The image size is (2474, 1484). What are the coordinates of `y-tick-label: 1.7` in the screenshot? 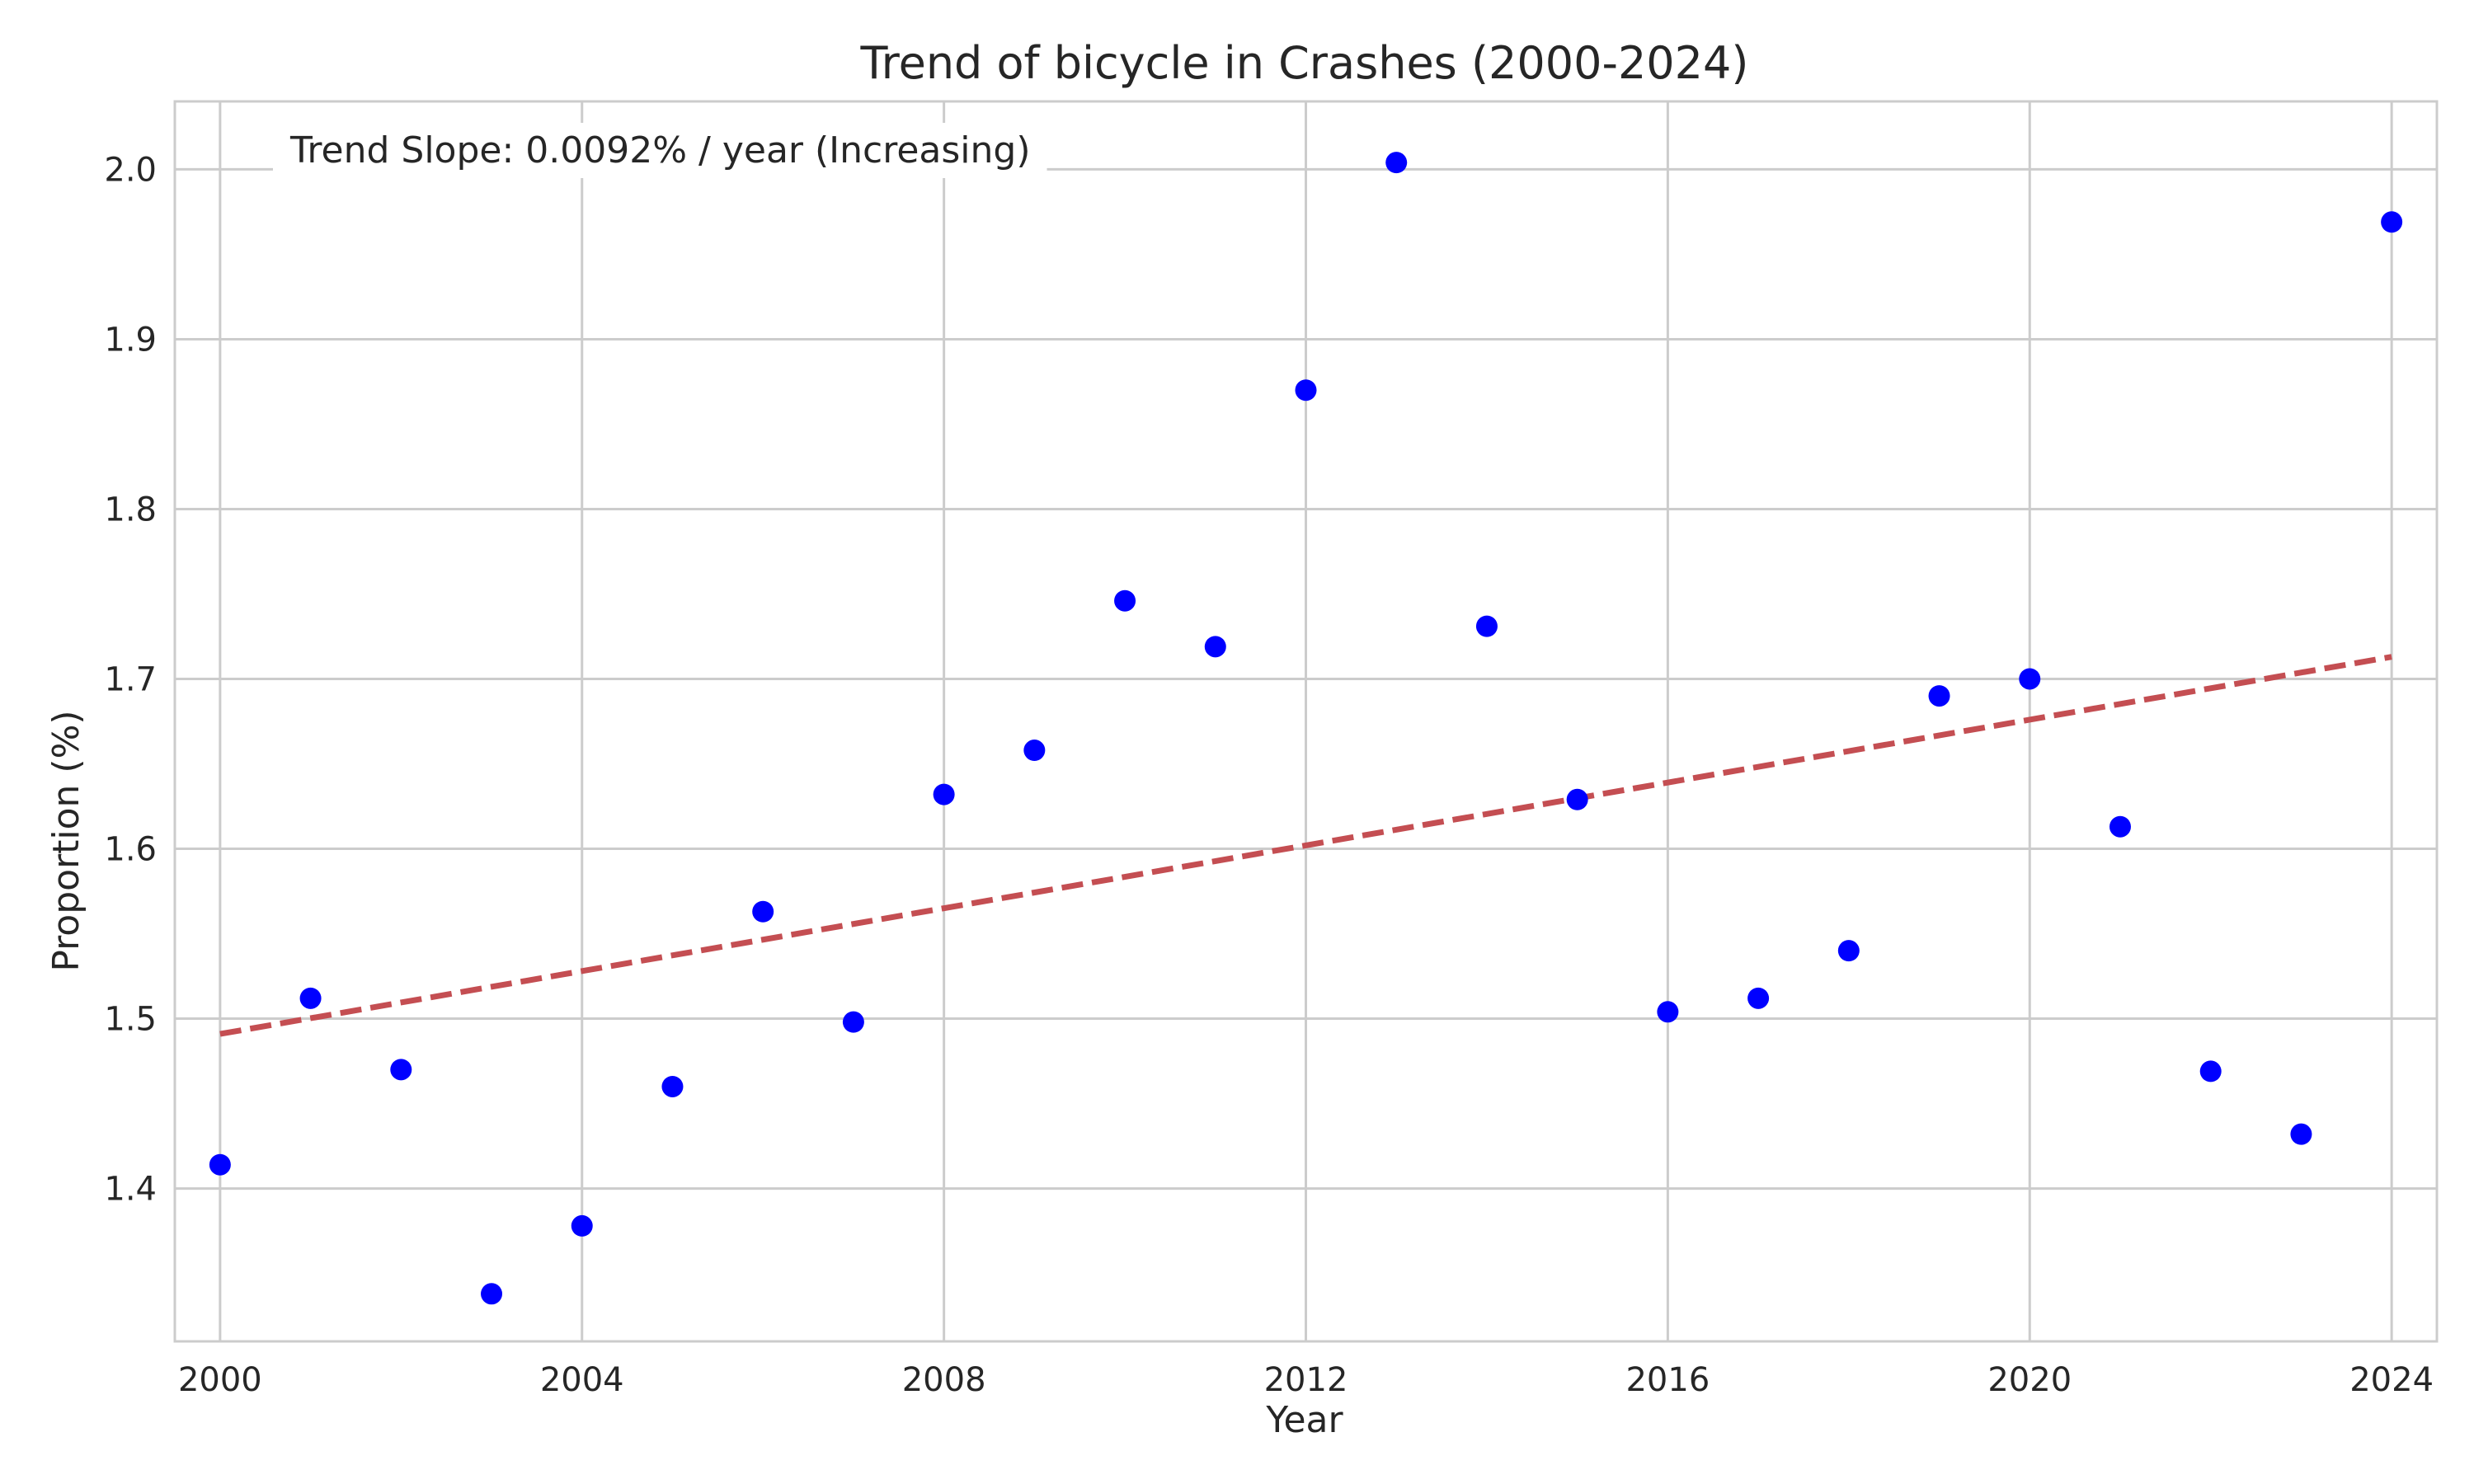 It's located at (130, 679).